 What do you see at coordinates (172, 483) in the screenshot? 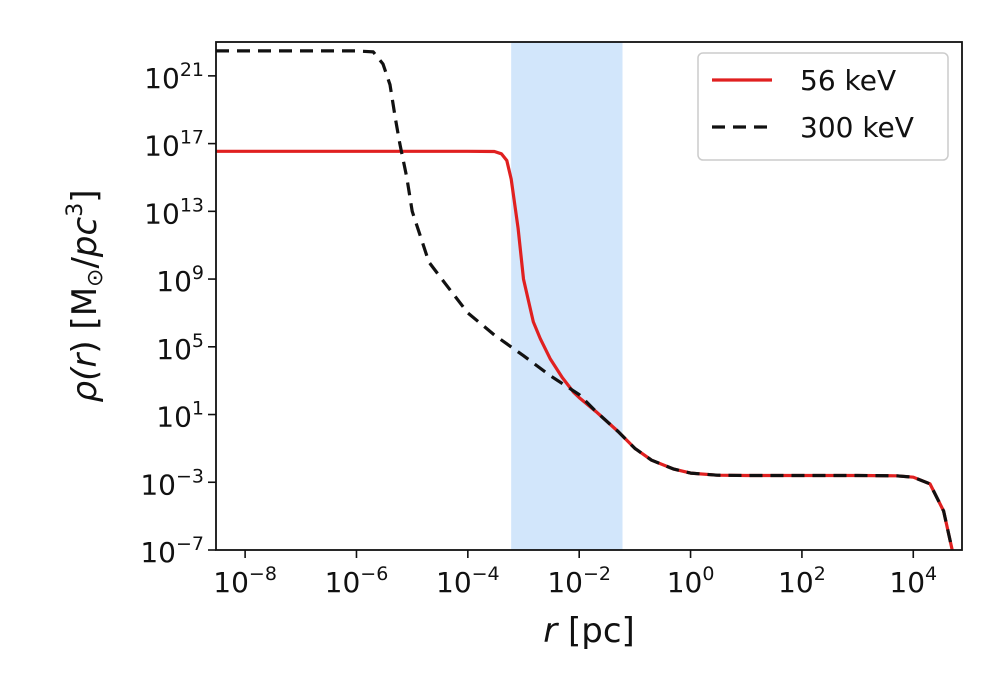
I see `tick-label: 10⁻³` at bounding box center [172, 483].